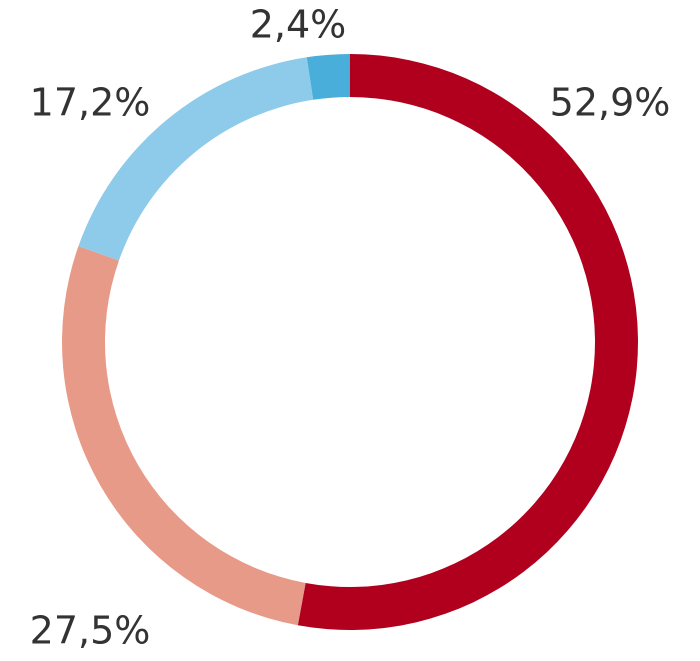 Image resolution: width=700 pixels, height=661 pixels. What do you see at coordinates (90, 631) in the screenshot?
I see `value-label: 27,5%` at bounding box center [90, 631].